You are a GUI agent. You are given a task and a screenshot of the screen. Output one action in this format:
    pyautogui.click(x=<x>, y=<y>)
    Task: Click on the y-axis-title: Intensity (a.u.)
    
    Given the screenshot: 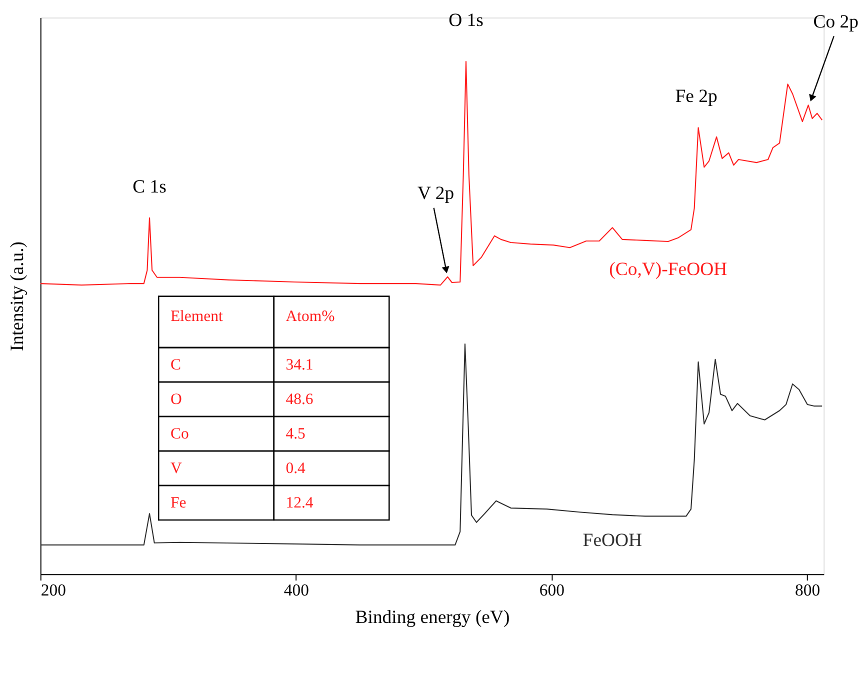 What is the action you would take?
    pyautogui.click(x=17, y=297)
    